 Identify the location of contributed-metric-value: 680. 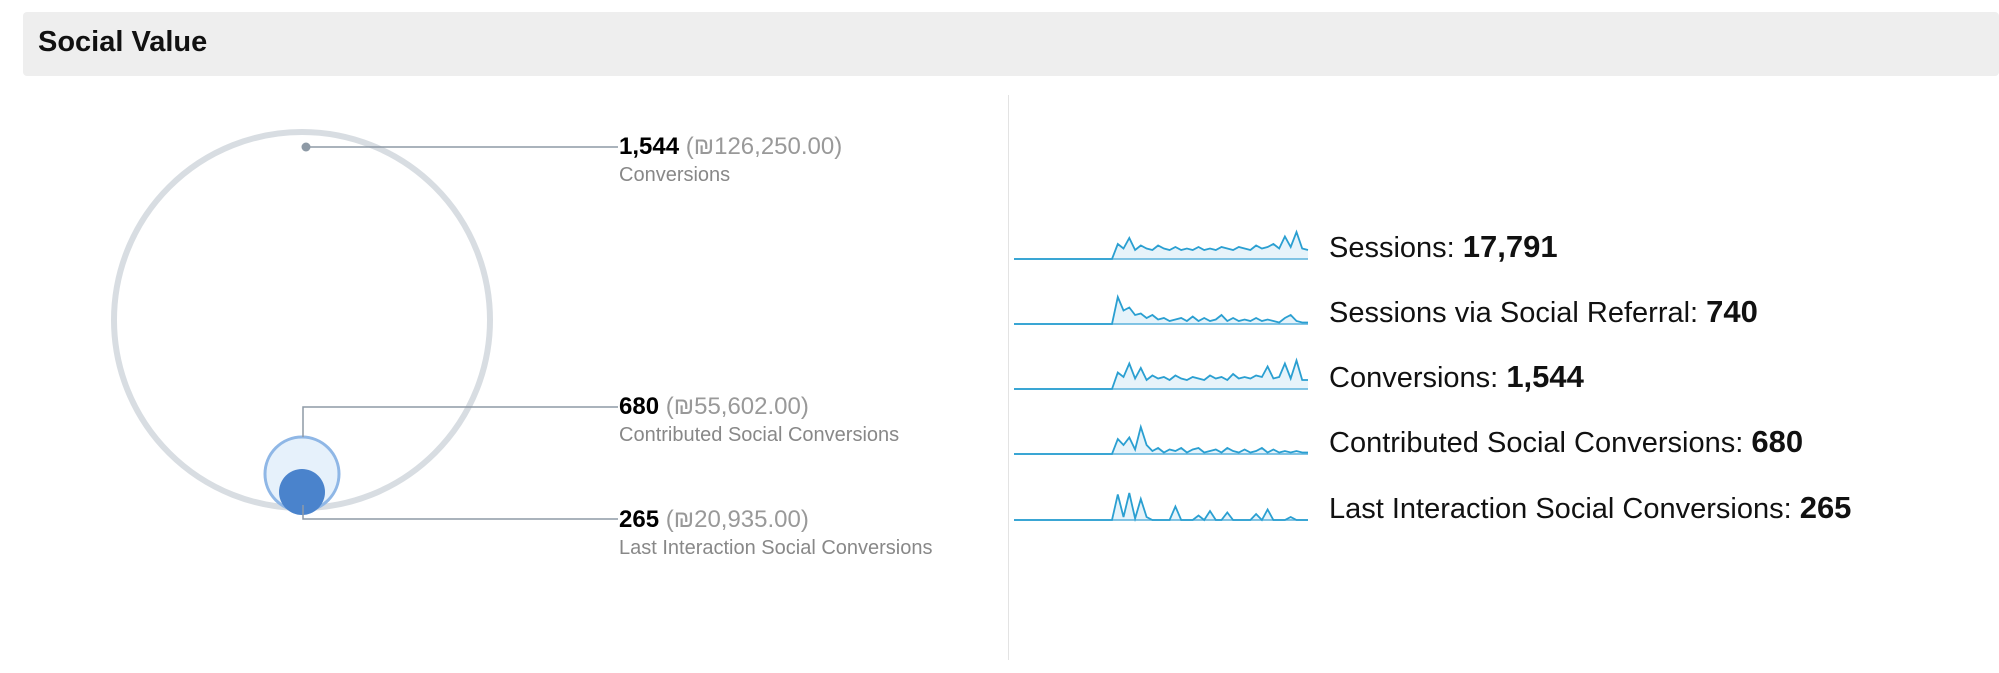
(1777, 441).